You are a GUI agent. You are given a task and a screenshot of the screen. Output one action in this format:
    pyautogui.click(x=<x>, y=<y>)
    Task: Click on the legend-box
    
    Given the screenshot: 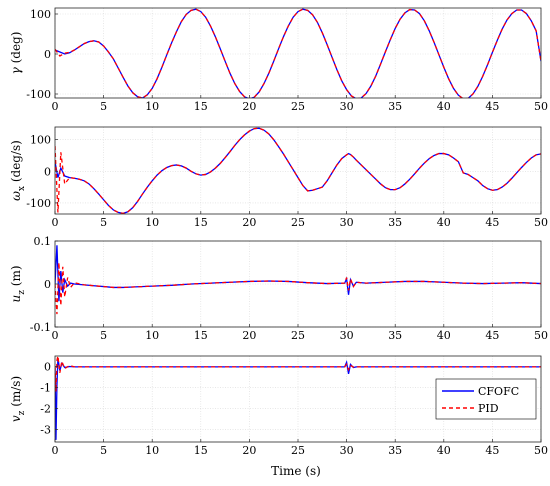 What is the action you would take?
    pyautogui.click(x=486, y=399)
    